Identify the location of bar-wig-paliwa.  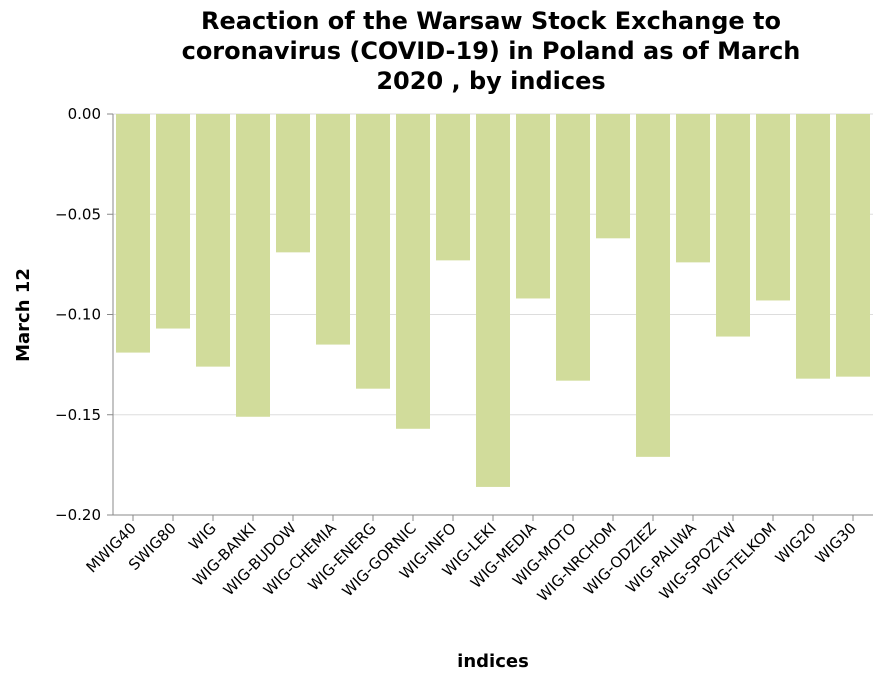
(693, 188).